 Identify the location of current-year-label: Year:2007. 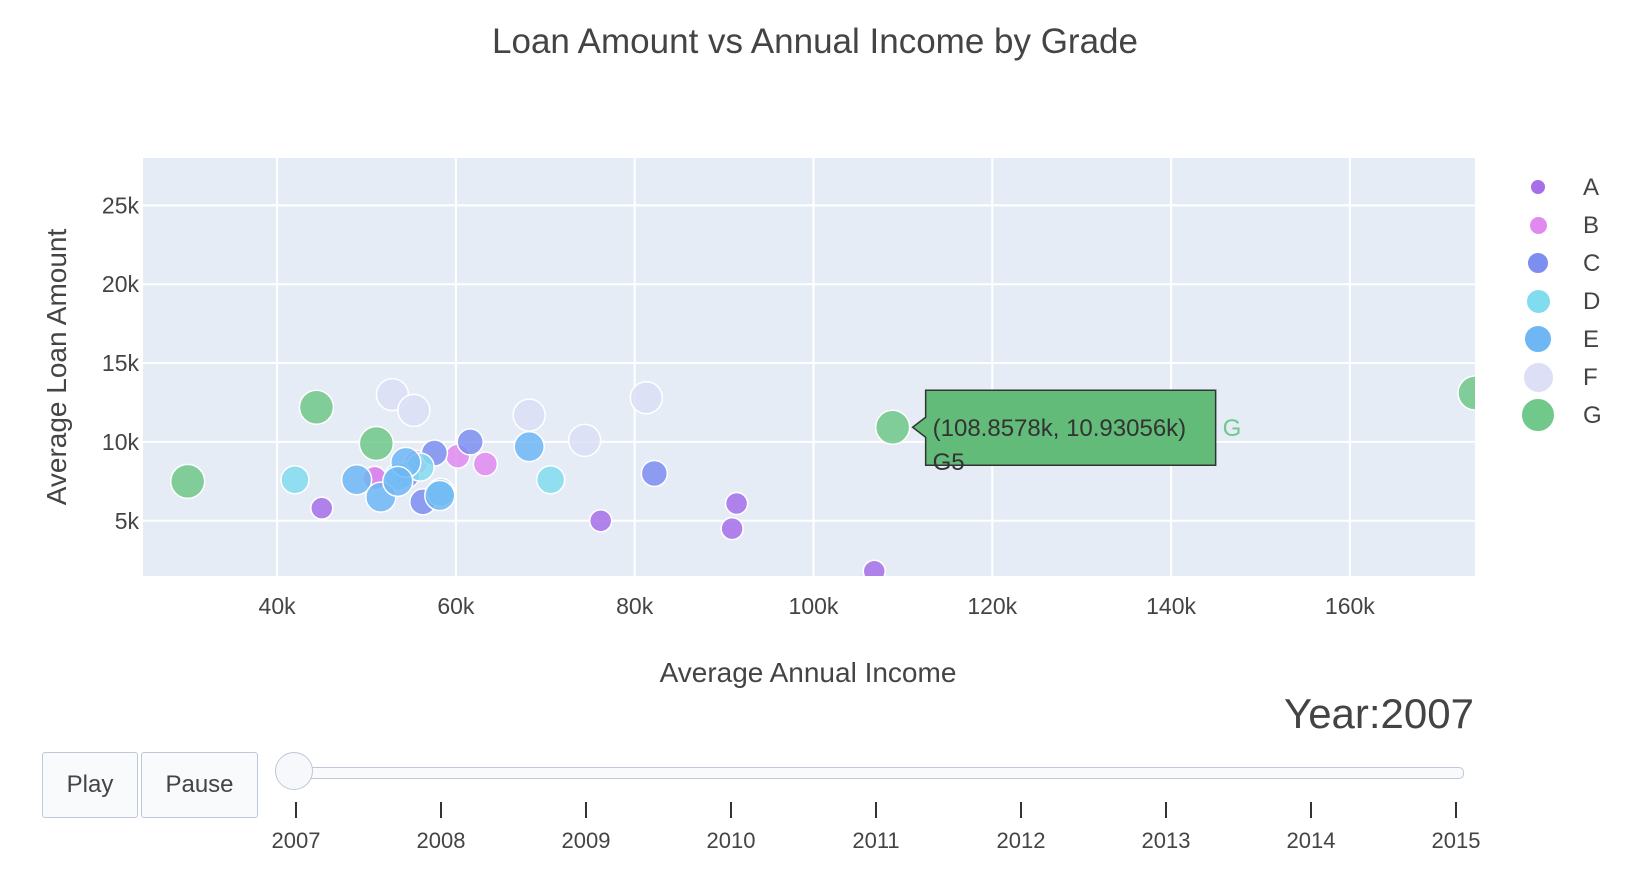
(1379, 713).